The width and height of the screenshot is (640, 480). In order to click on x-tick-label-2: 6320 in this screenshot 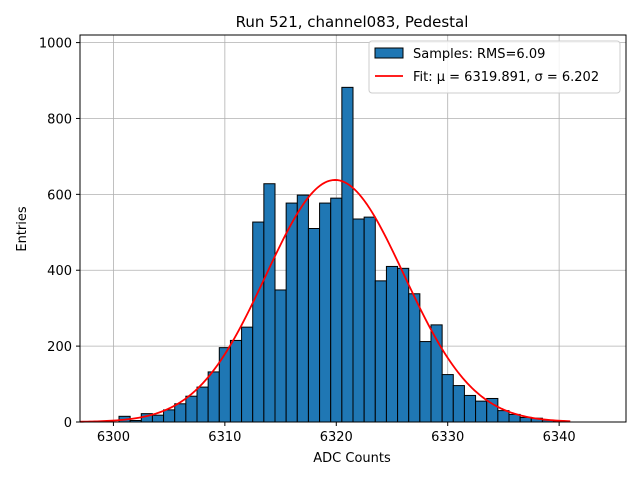, I will do `click(336, 437)`.